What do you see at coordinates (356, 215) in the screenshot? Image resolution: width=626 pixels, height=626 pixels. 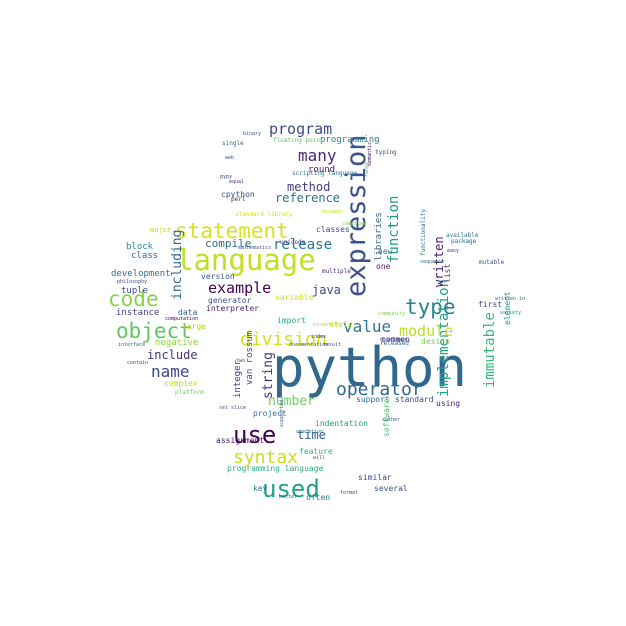 I see `word-expression: expression` at bounding box center [356, 215].